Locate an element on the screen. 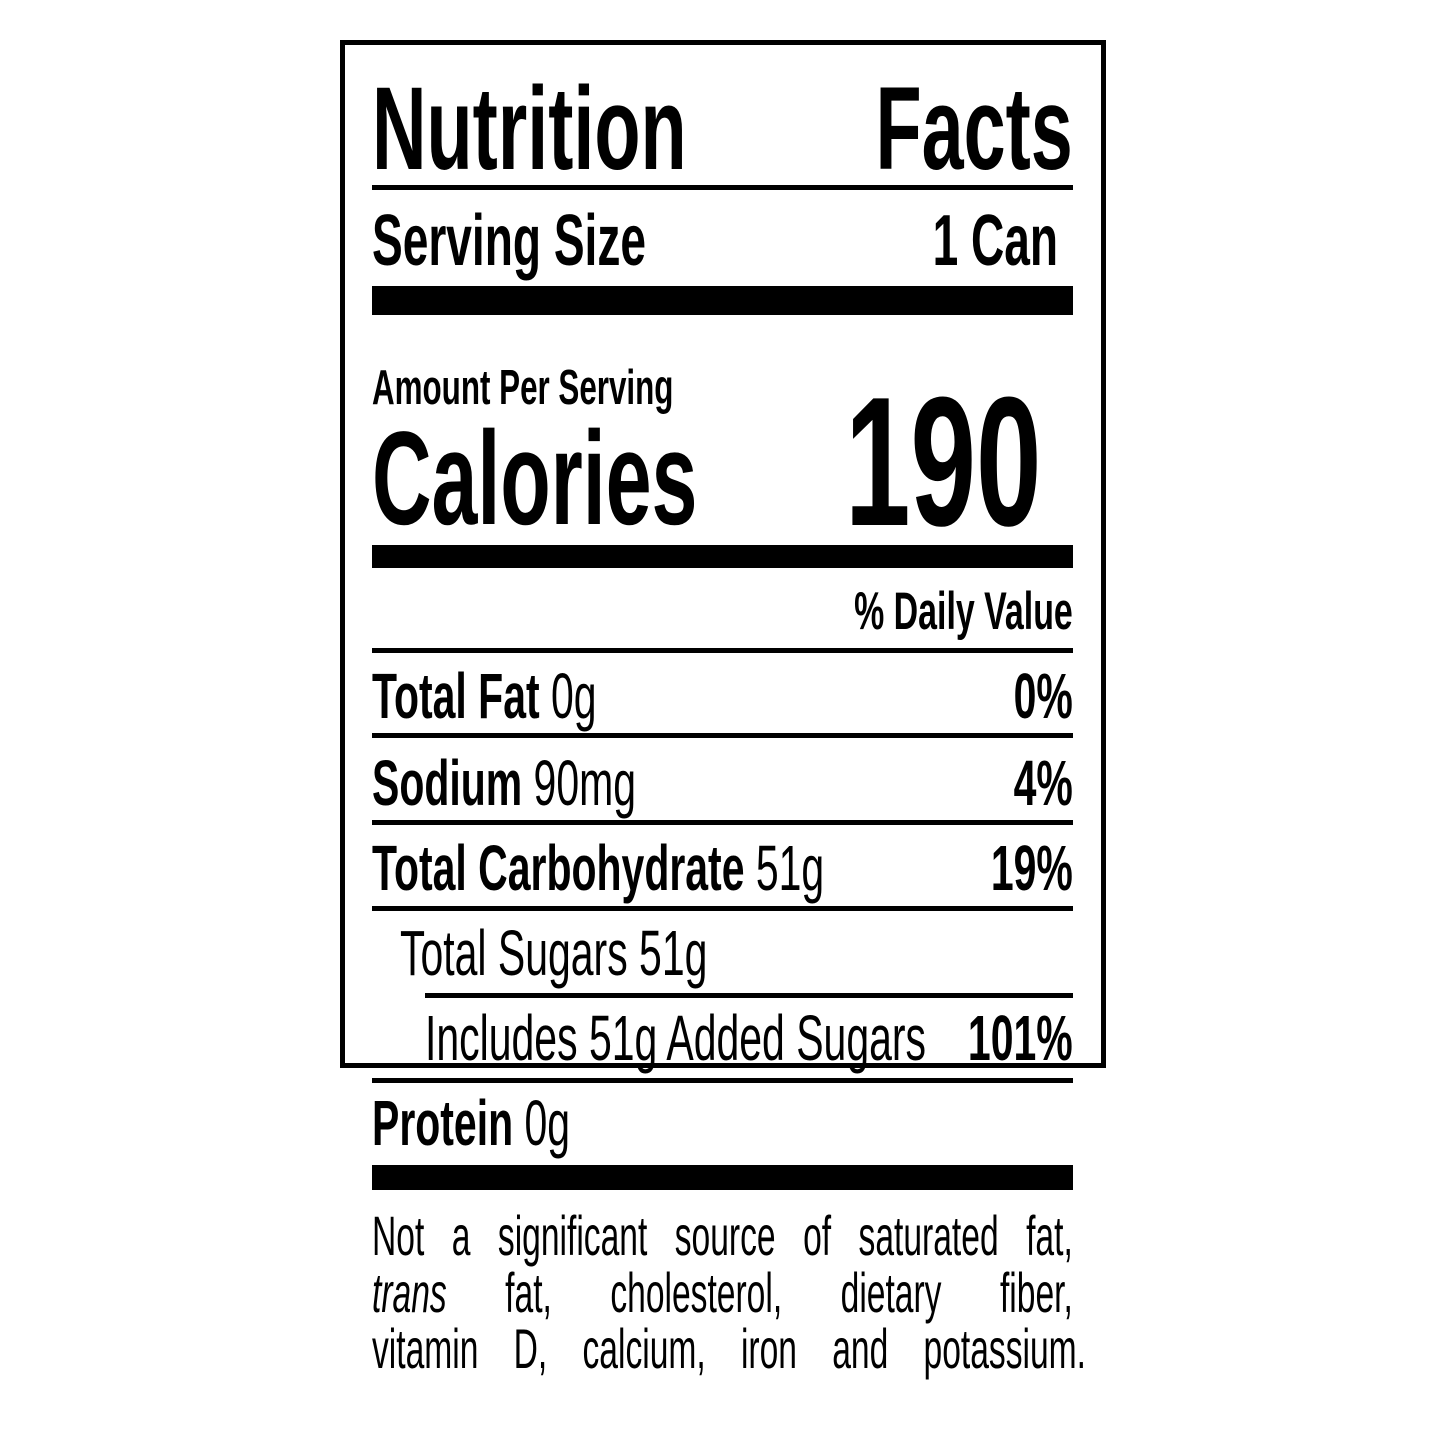 The image size is (1445, 1445). nutrient-dv: 101% is located at coordinates (1020, 1038).